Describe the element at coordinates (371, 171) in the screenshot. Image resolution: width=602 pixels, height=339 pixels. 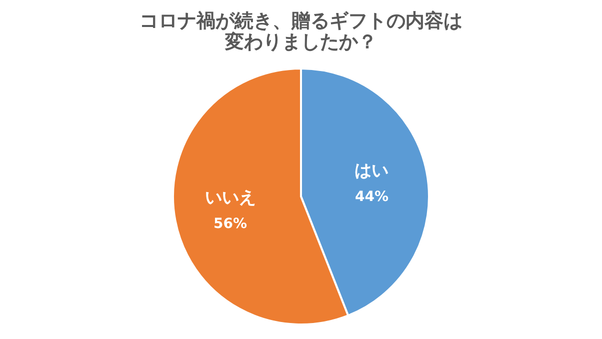
I see `slice-label: はい` at that location.